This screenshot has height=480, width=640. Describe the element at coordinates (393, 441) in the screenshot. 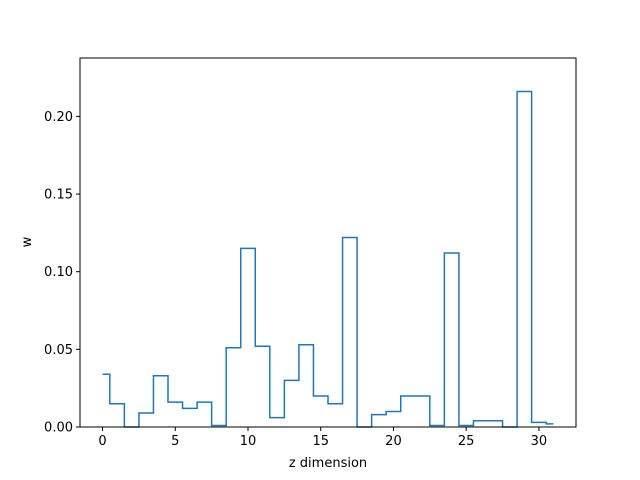

I see `x-tick-label: 20` at that location.